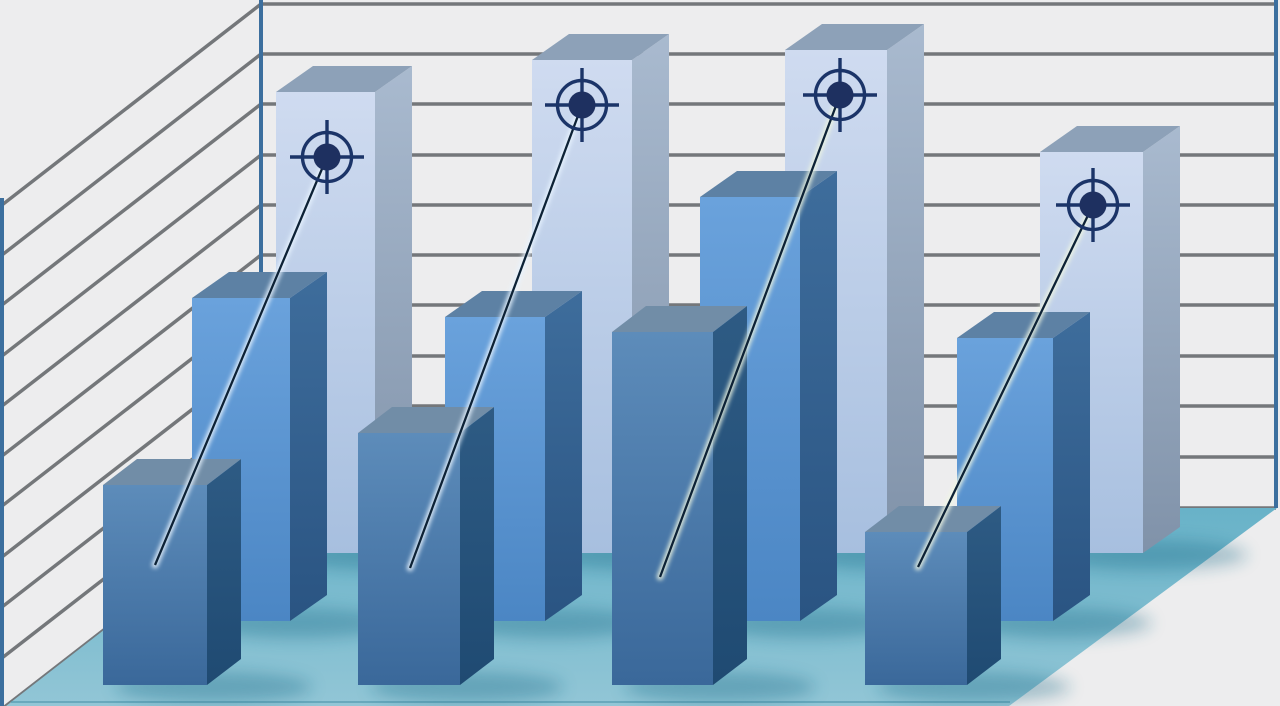 The height and width of the screenshot is (706, 1280). Describe the element at coordinates (426, 546) in the screenshot. I see `bar-group2-front` at that location.